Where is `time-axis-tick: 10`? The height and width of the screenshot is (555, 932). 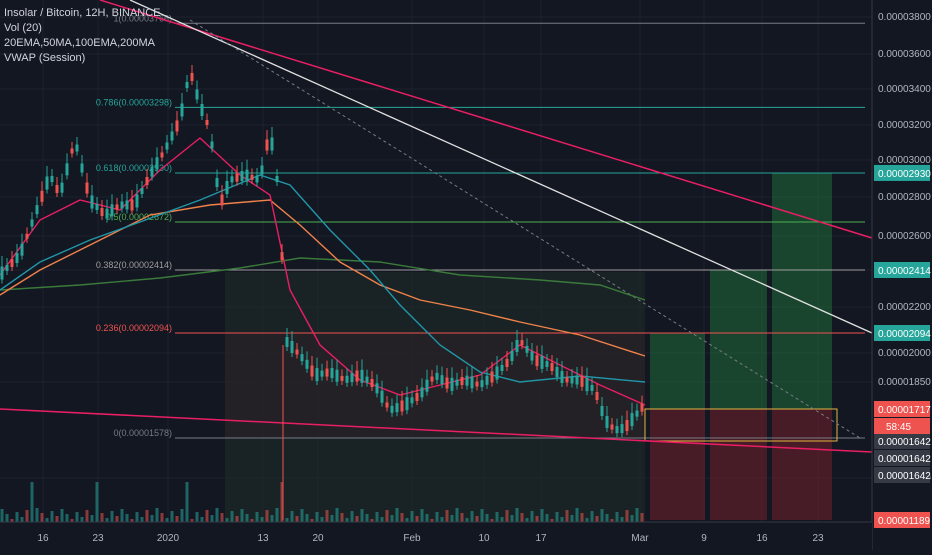 time-axis-tick: 10 is located at coordinates (484, 538).